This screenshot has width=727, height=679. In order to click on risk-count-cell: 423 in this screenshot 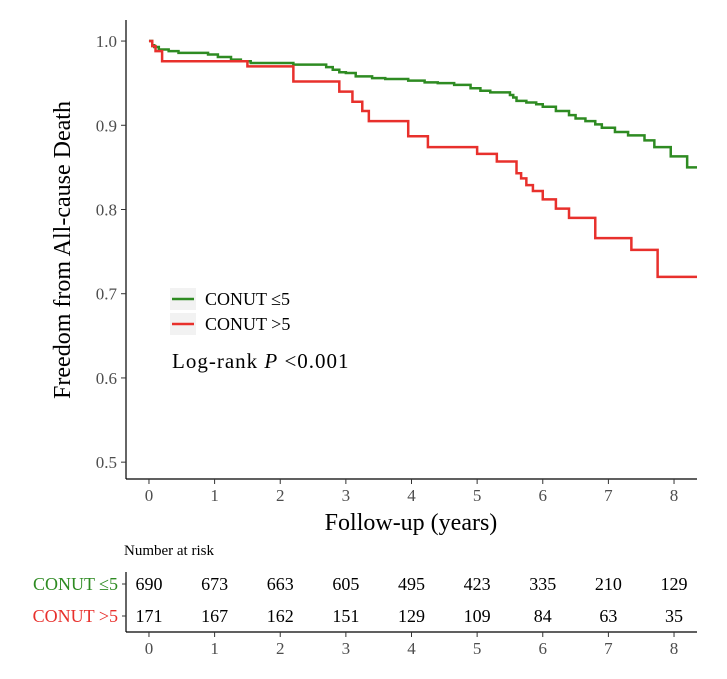, I will do `click(477, 584)`.